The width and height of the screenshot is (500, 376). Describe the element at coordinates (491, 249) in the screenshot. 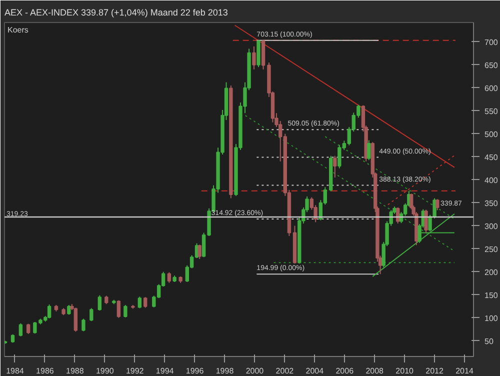

I see `y-tick-label: 250` at that location.